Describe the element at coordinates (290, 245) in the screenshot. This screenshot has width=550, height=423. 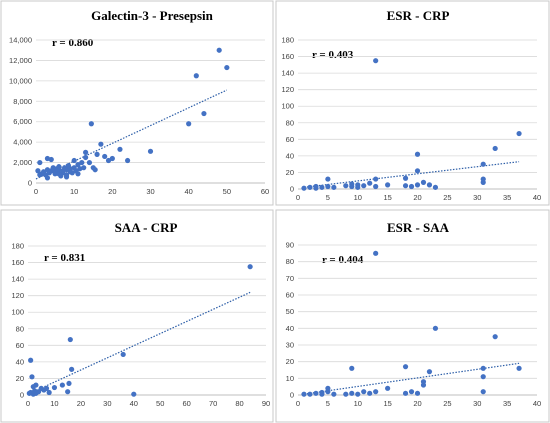
I see `y-tick-label: 90` at that location.